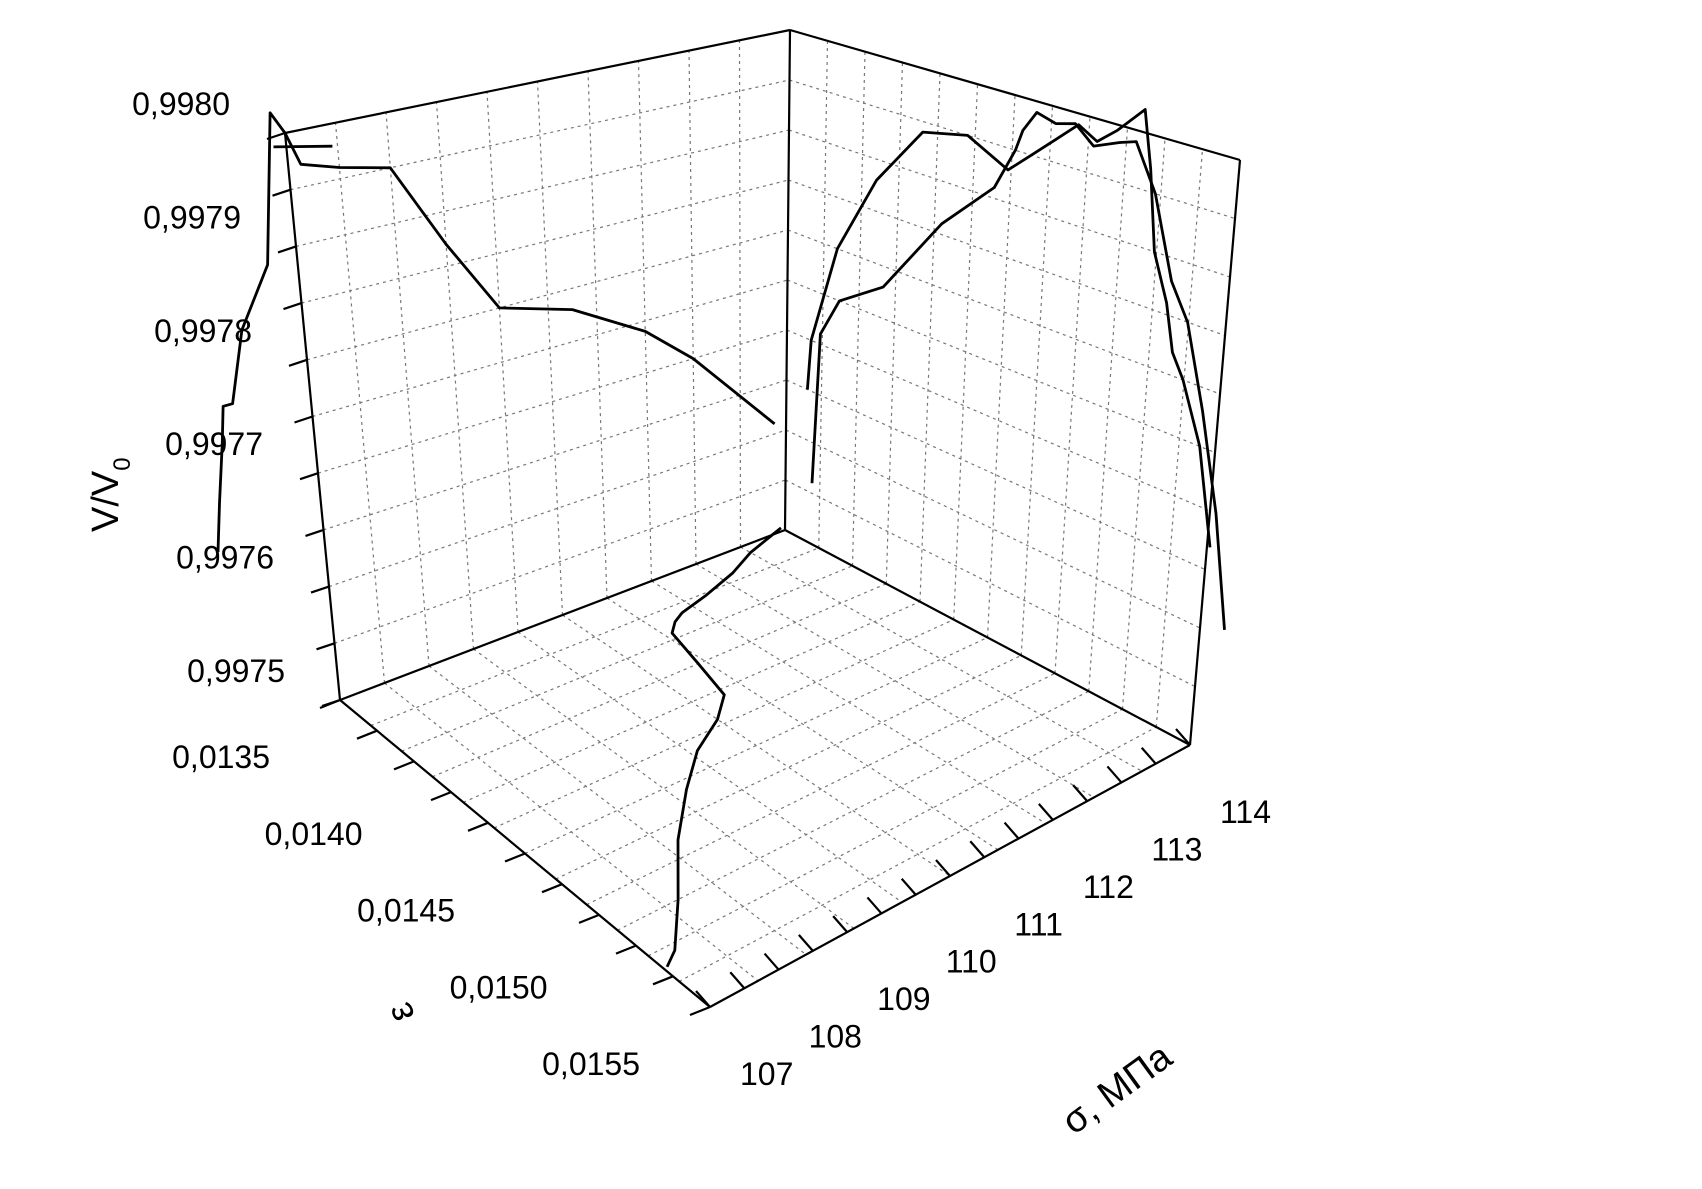 This screenshot has height=1189, width=1702. What do you see at coordinates (236, 671) in the screenshot?
I see `z-tick-label: 0,9975` at bounding box center [236, 671].